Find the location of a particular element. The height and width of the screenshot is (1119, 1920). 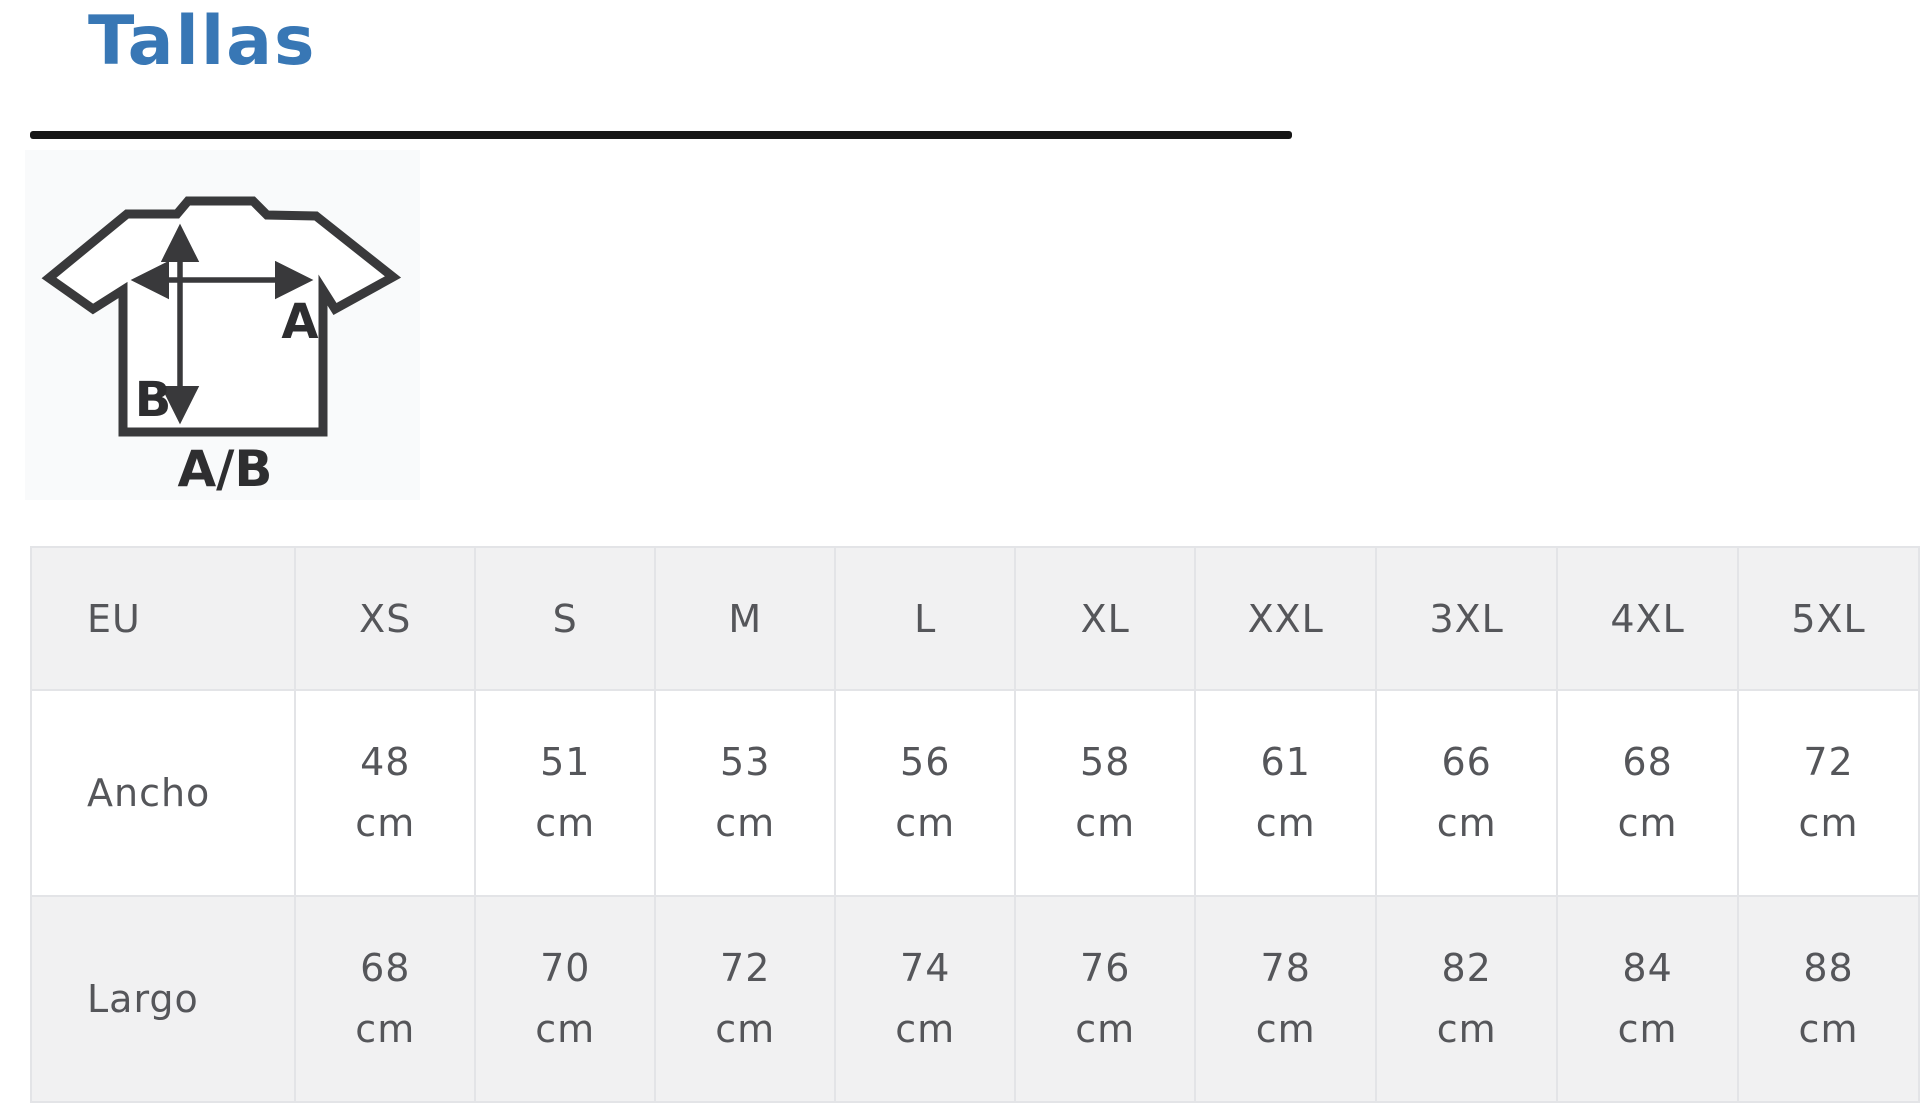

diagram-caption: A/B is located at coordinates (224, 469).